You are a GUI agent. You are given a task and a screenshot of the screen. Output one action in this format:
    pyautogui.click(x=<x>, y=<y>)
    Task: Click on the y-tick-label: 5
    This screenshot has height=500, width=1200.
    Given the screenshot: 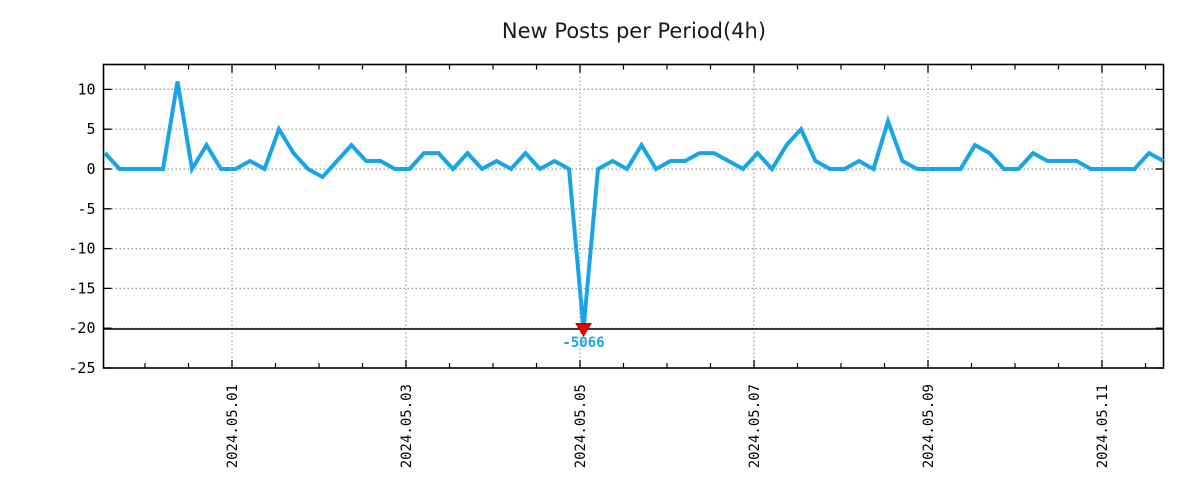 What is the action you would take?
    pyautogui.click(x=90, y=129)
    